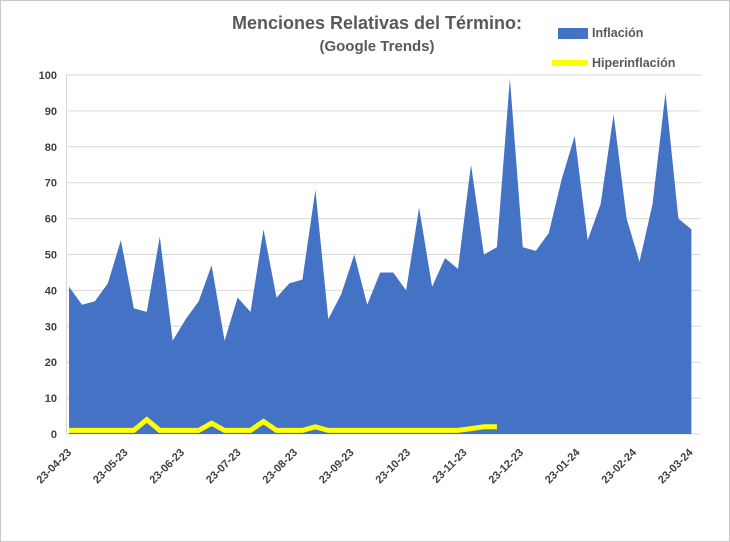 The height and width of the screenshot is (542, 730). Describe the element at coordinates (51, 327) in the screenshot. I see `y-tick-label: 30` at that location.